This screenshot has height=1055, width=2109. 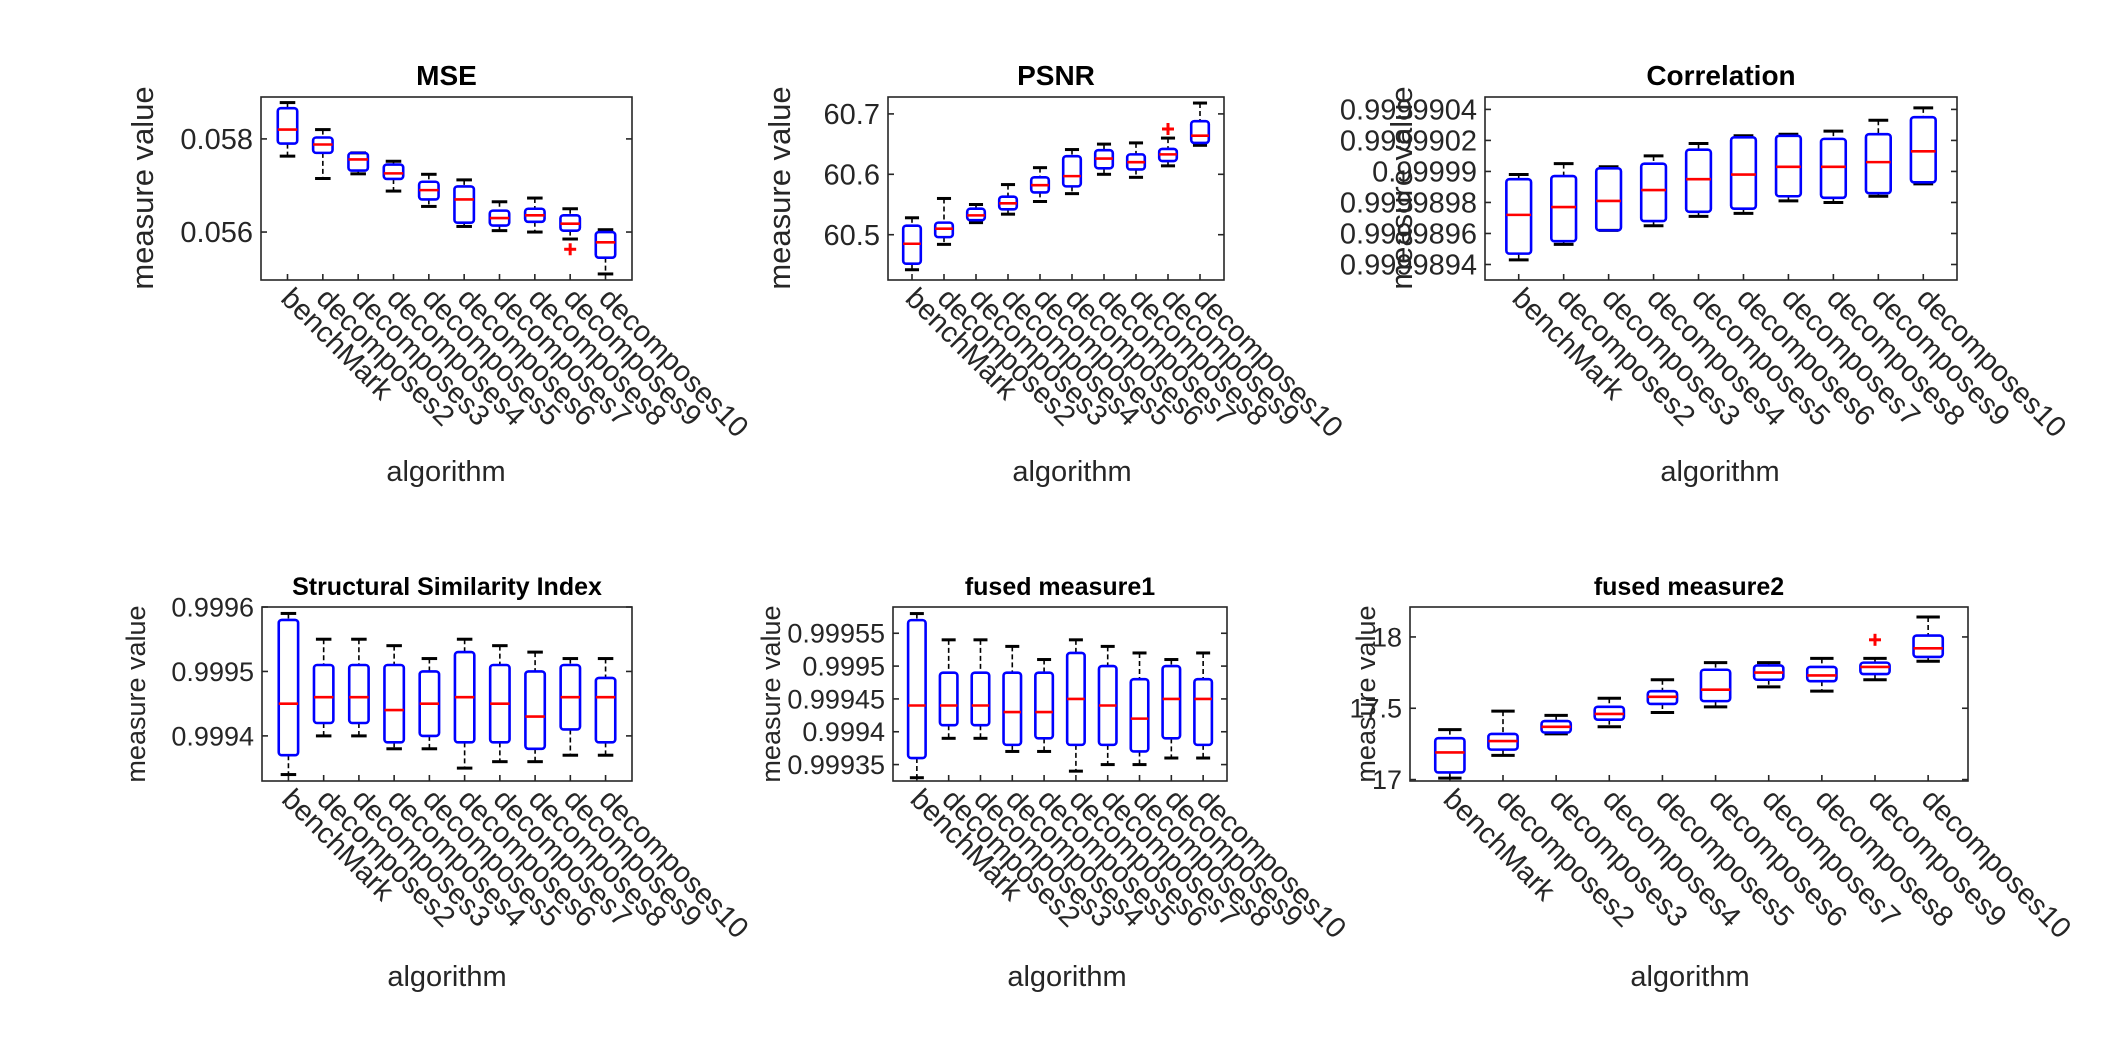 I want to click on y-tick-label: 0.056, so click(x=216, y=233).